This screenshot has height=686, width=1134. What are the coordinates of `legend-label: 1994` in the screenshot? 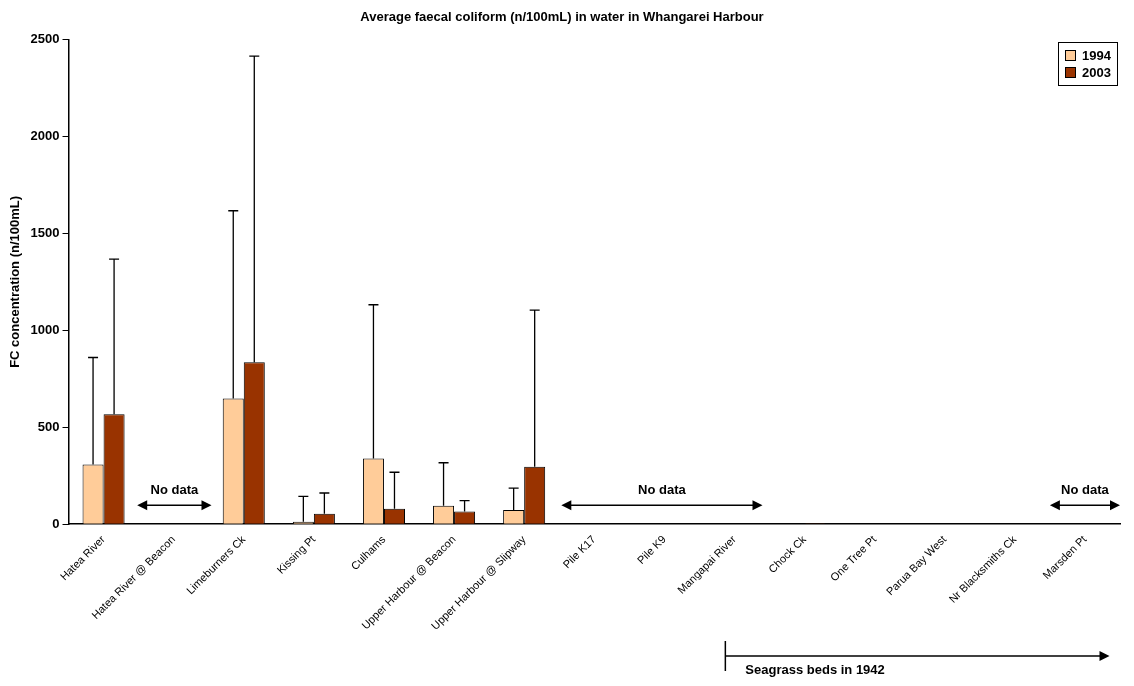 It's located at (1096, 55).